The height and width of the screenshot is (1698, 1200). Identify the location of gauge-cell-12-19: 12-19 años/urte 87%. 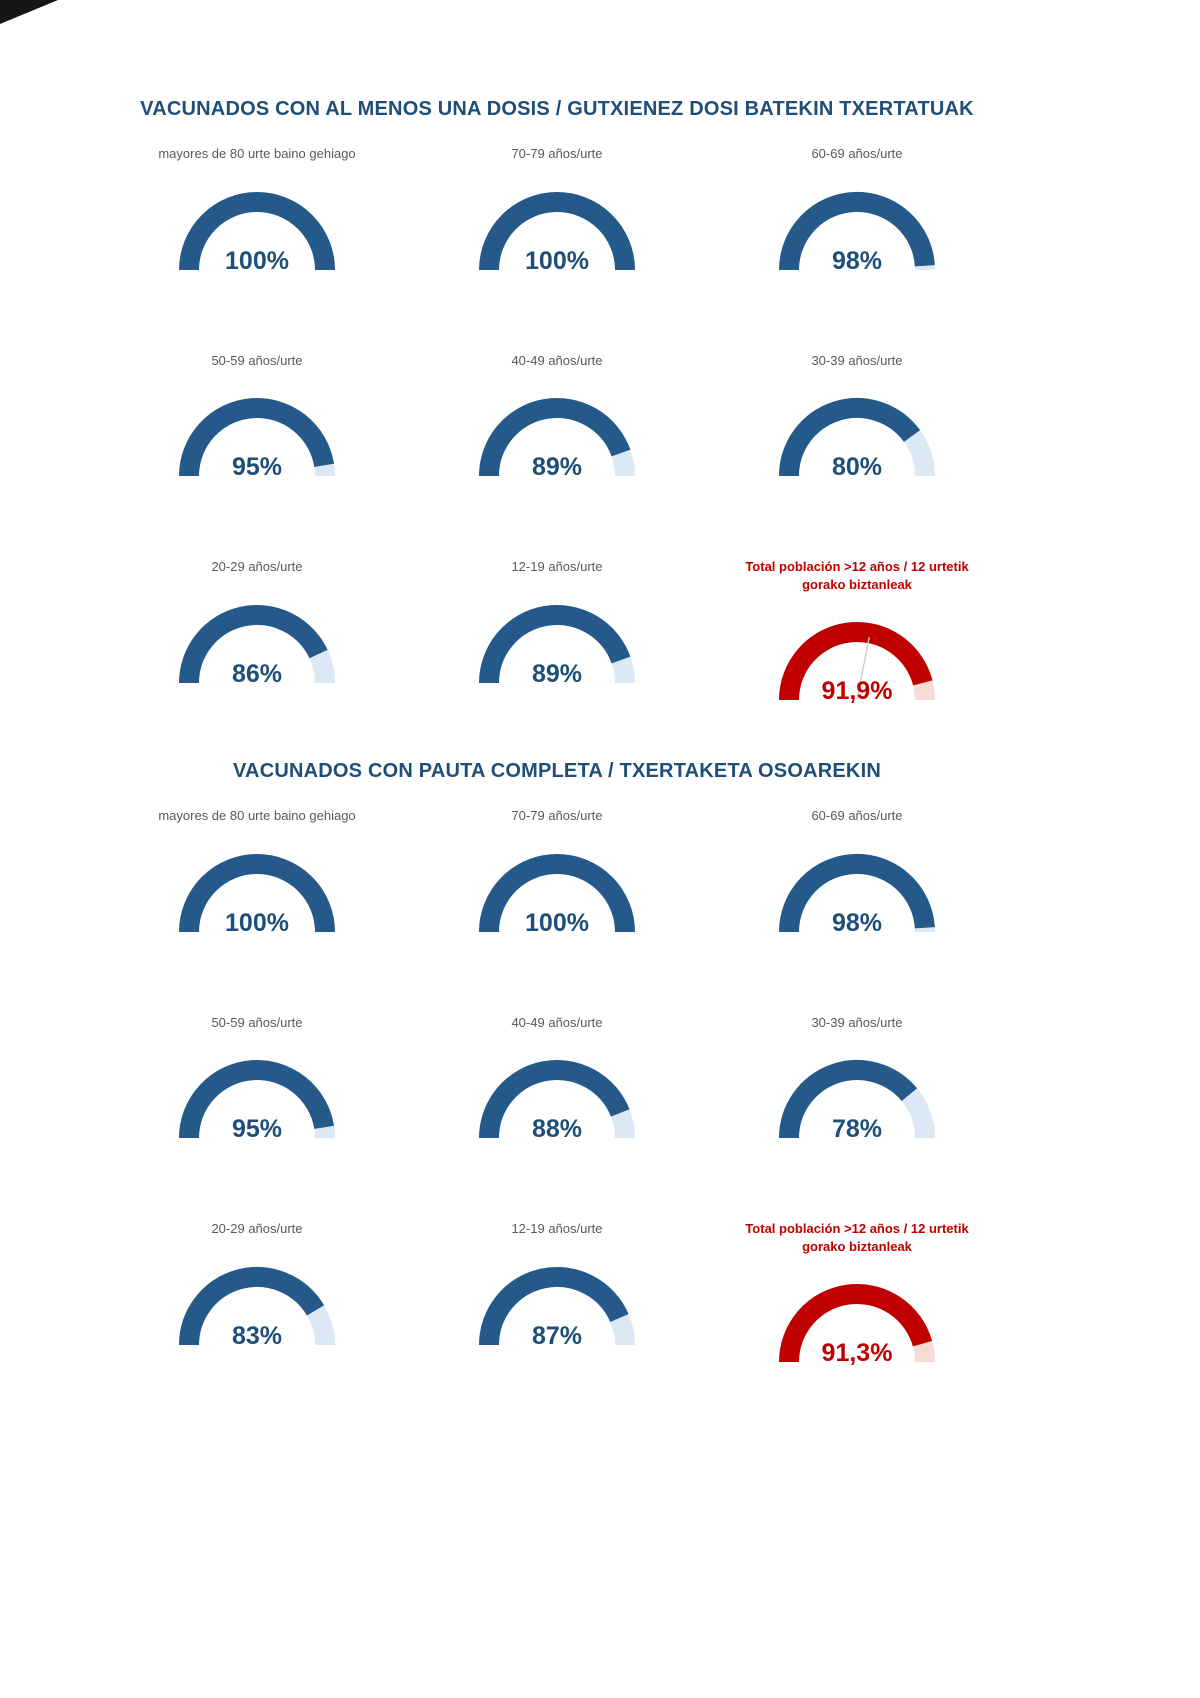
(557, 1294).